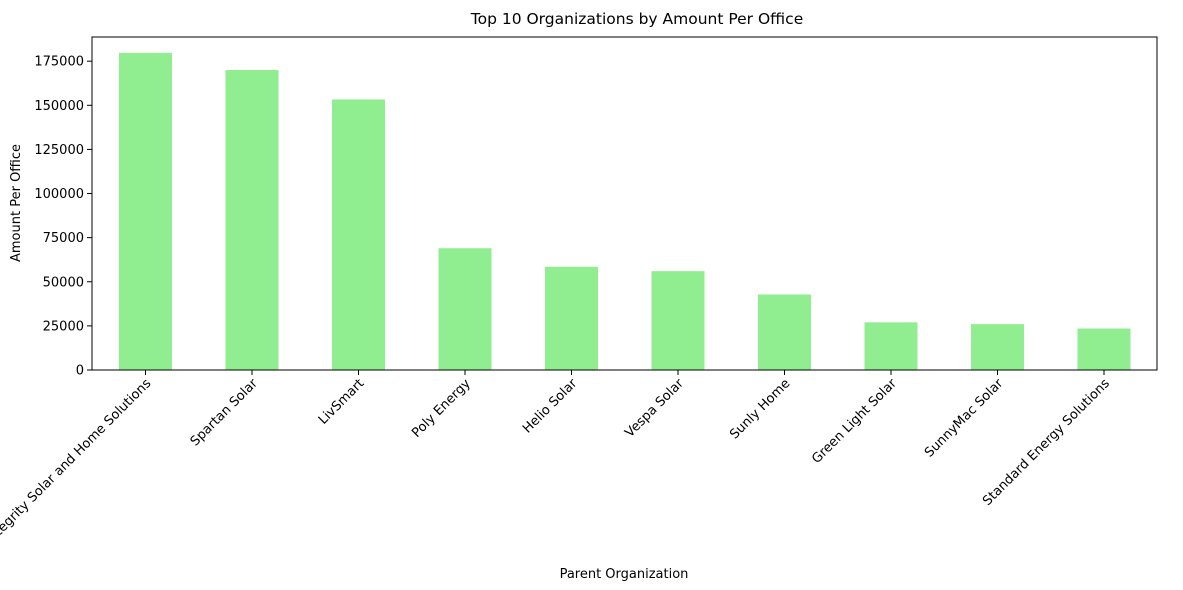 The width and height of the screenshot is (1183, 590). Describe the element at coordinates (654, 408) in the screenshot. I see `x-tick-label: Vespa Solar` at that location.